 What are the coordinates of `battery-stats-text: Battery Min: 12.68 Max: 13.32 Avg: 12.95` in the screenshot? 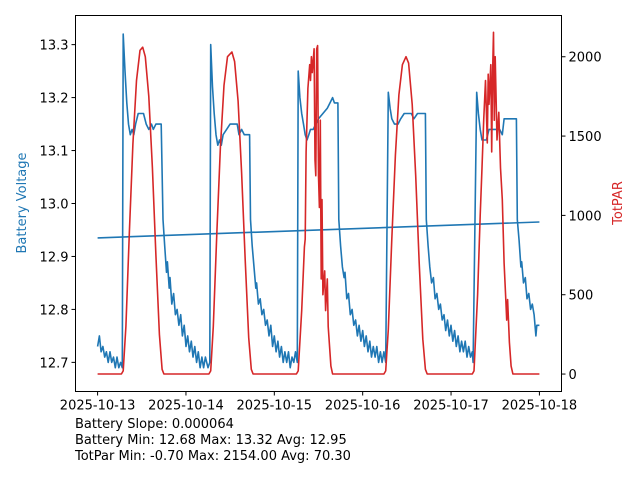 It's located at (211, 440).